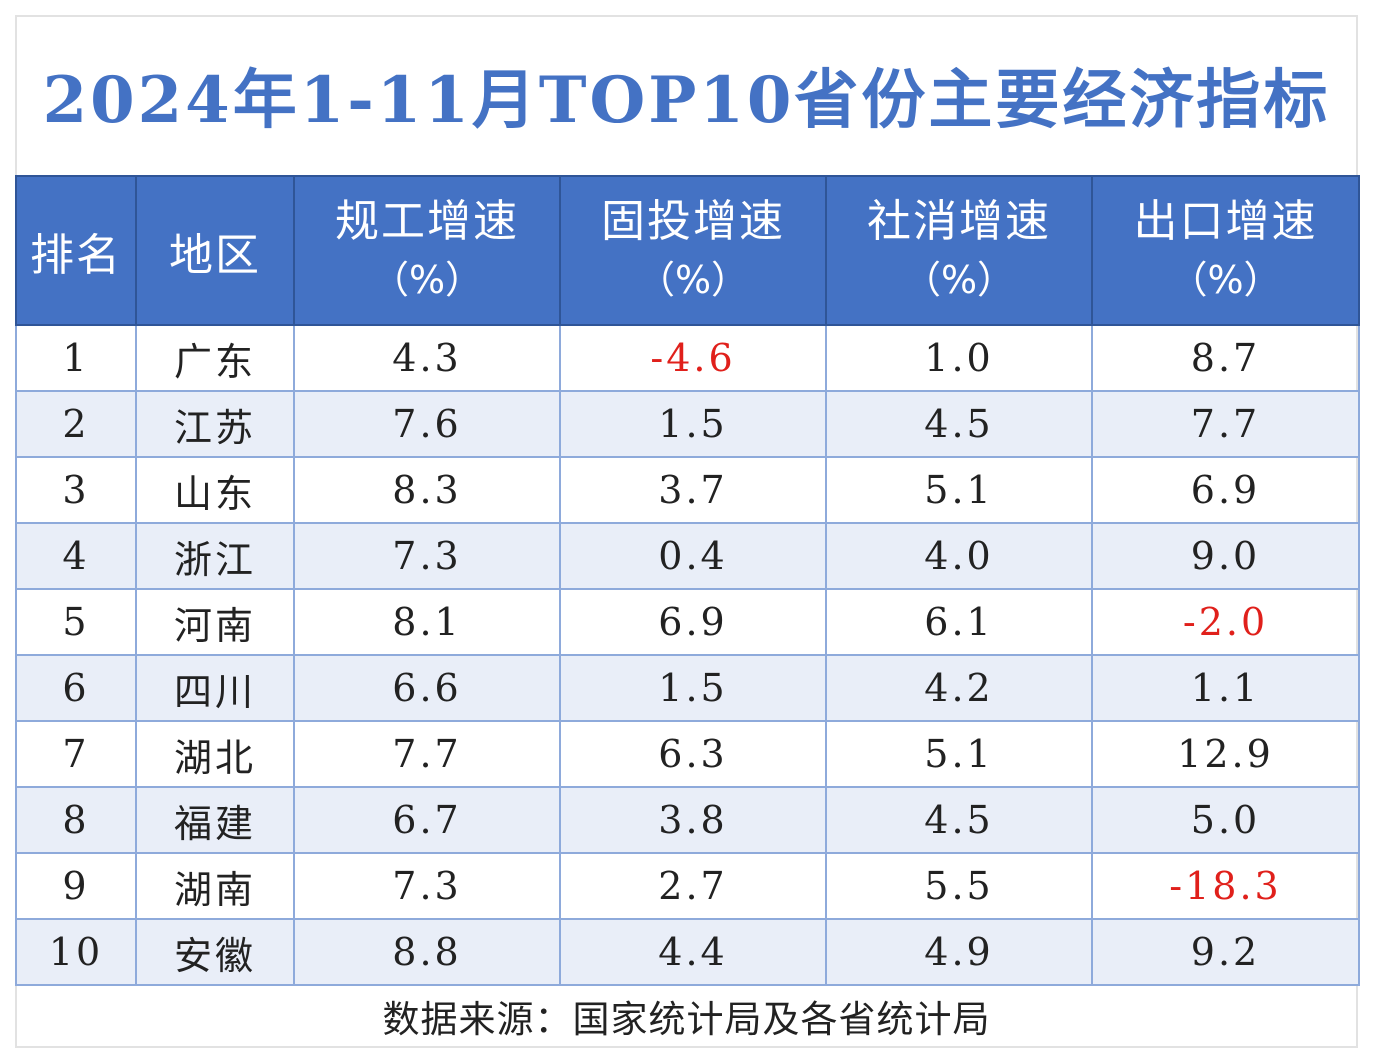 The image size is (1374, 1064). I want to click on cell-region: 湖北, so click(215, 754).